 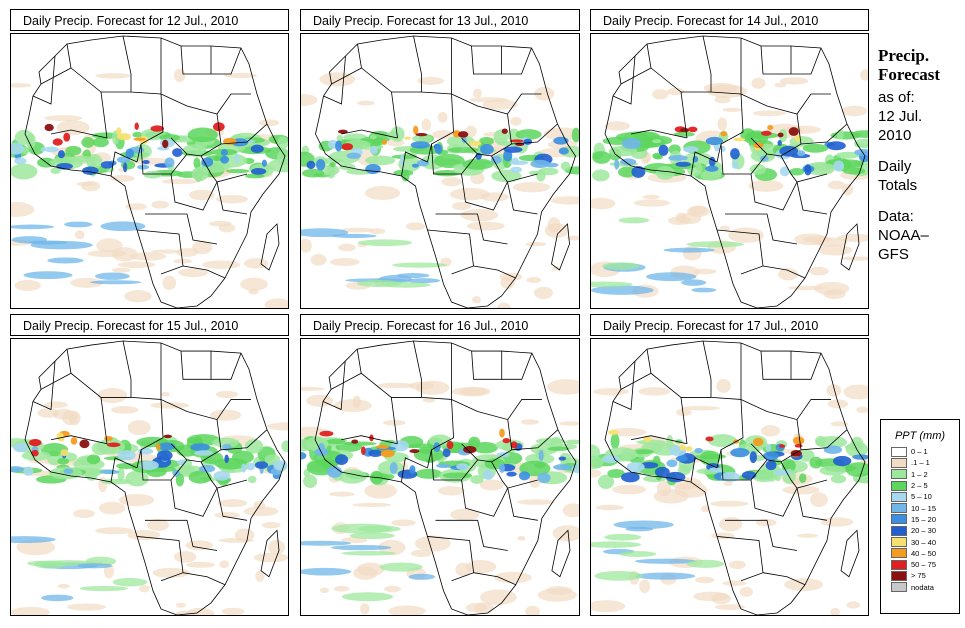 What do you see at coordinates (918, 576) in the screenshot?
I see `legend-label: > 75` at bounding box center [918, 576].